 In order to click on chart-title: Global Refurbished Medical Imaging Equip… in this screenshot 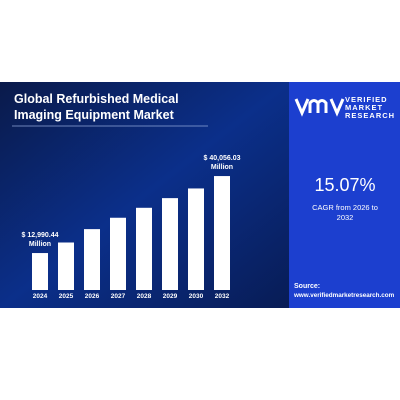, I will do `click(96, 107)`.